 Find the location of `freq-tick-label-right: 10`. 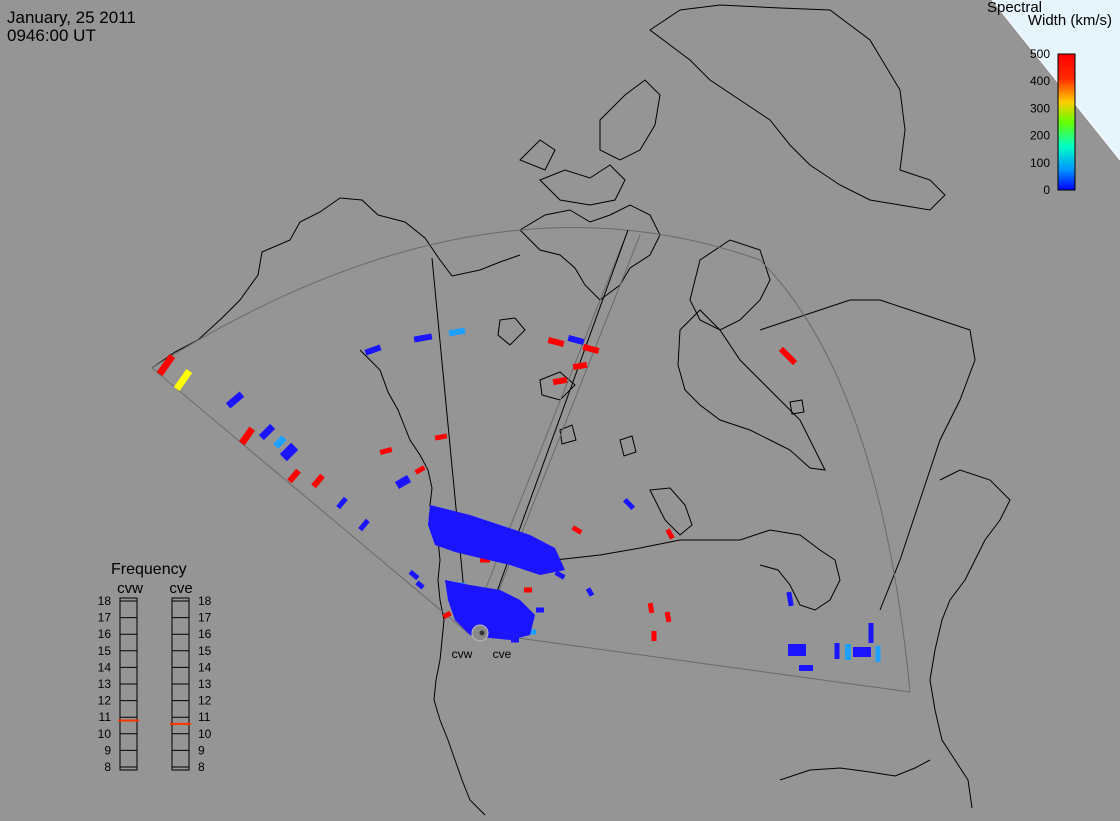

freq-tick-label-right: 10 is located at coordinates (205, 734).